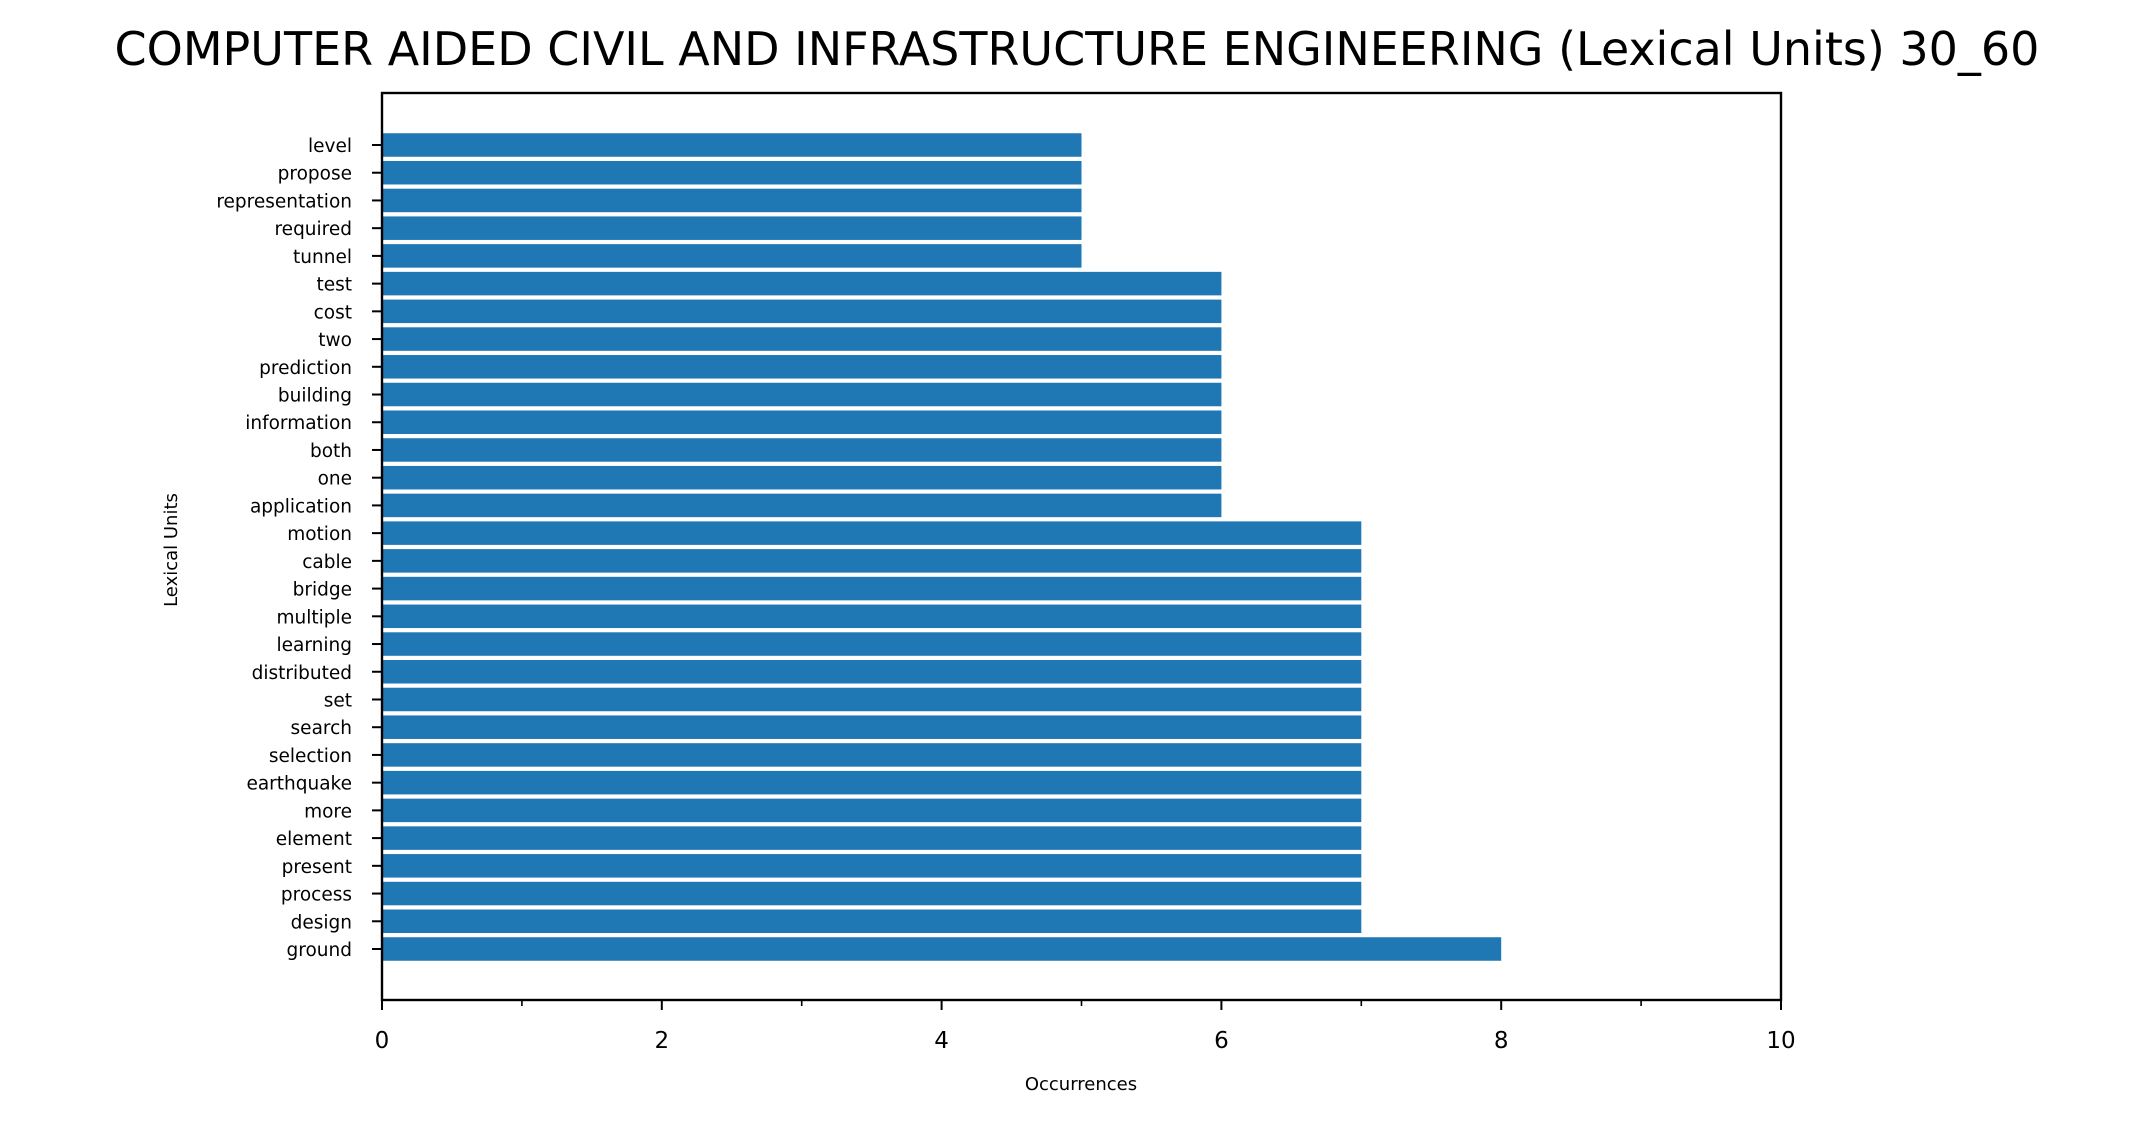  What do you see at coordinates (322, 590) in the screenshot?
I see `y-tick-label-bridge: bridge` at bounding box center [322, 590].